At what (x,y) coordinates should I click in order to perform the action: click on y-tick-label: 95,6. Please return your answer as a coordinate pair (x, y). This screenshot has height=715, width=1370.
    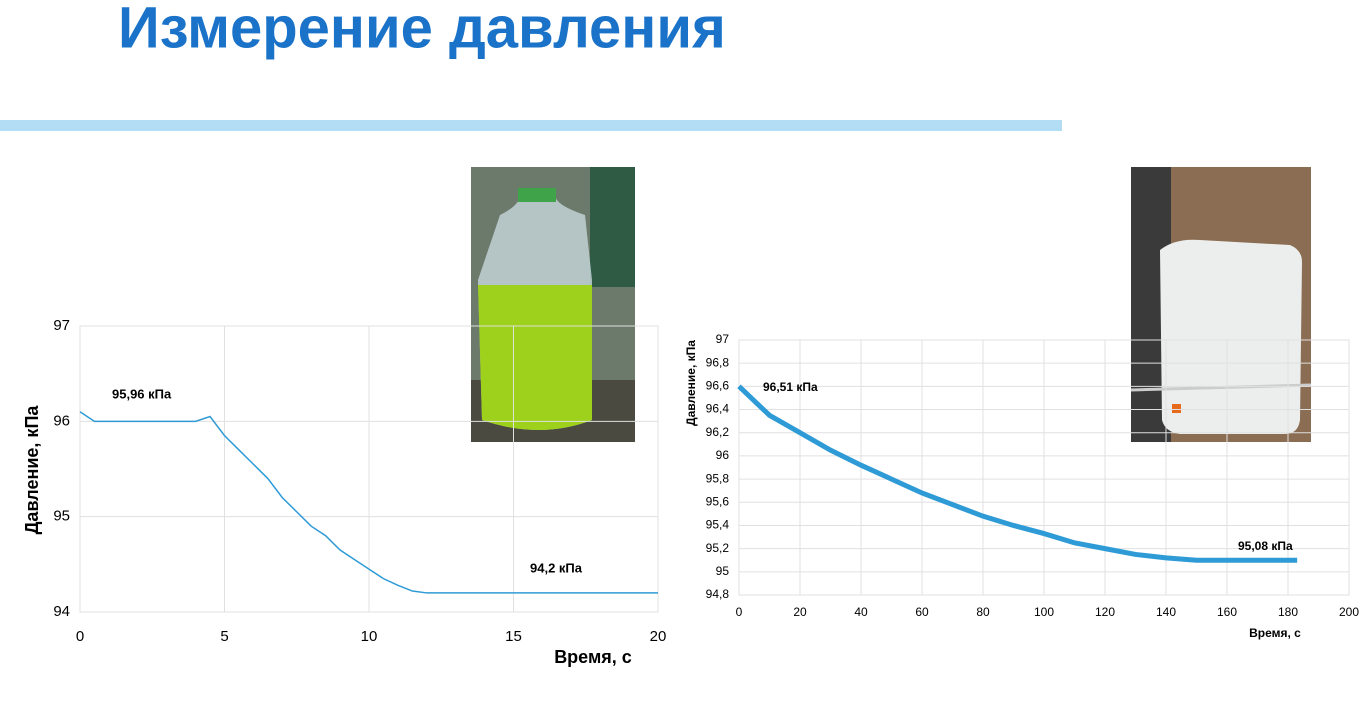
    Looking at the image, I should click on (718, 501).